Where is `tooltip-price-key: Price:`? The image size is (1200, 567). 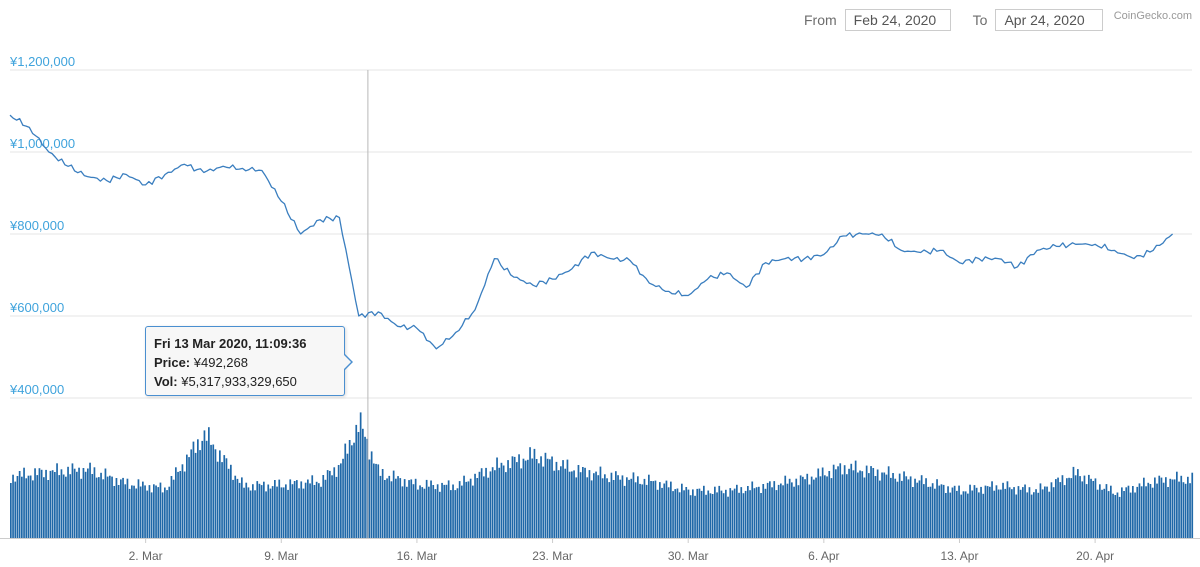
tooltip-price-key: Price: is located at coordinates (172, 362).